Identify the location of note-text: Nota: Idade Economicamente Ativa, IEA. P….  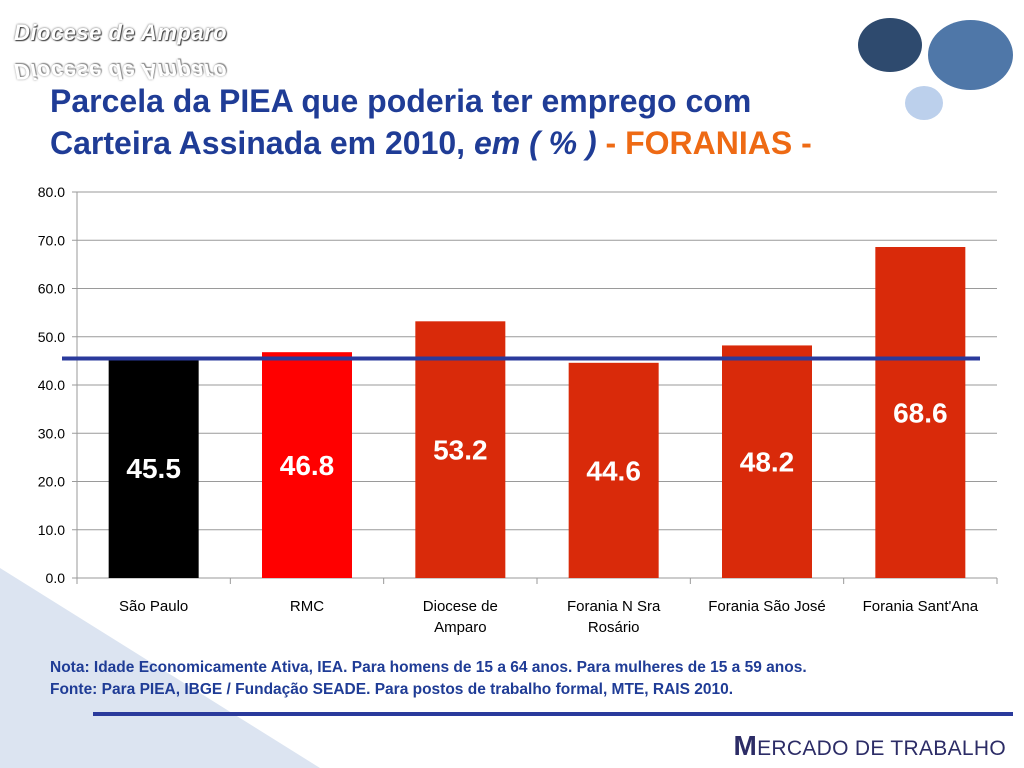
(428, 667).